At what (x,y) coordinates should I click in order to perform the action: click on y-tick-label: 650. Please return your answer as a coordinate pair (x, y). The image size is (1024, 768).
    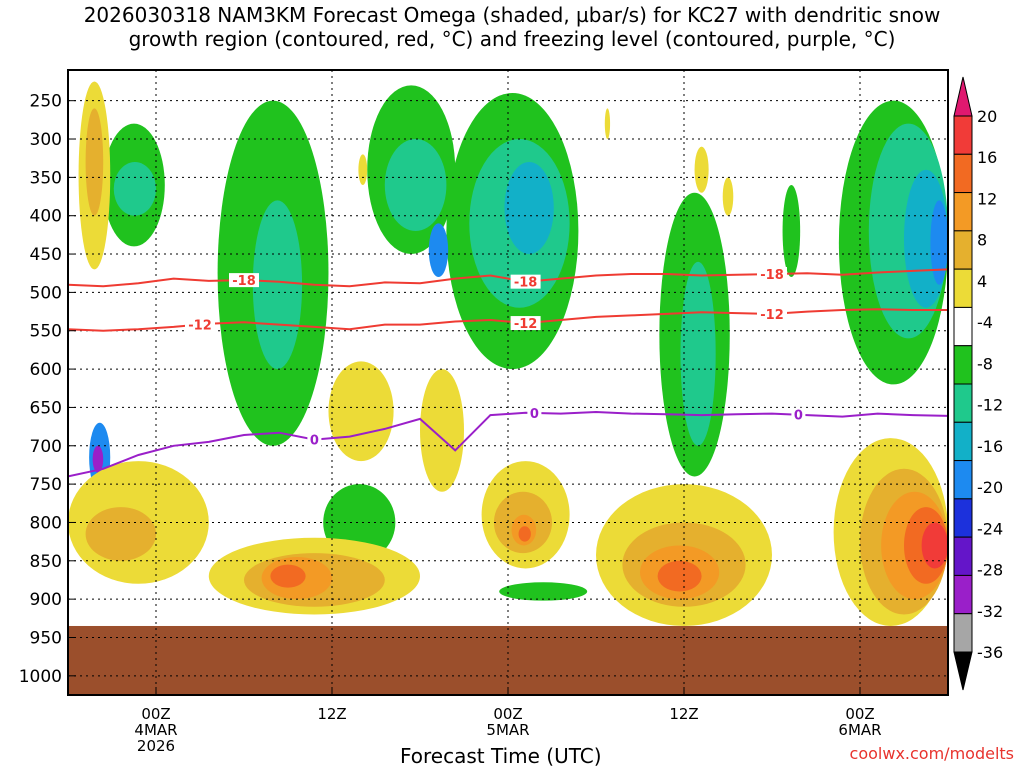
    Looking at the image, I should click on (46, 408).